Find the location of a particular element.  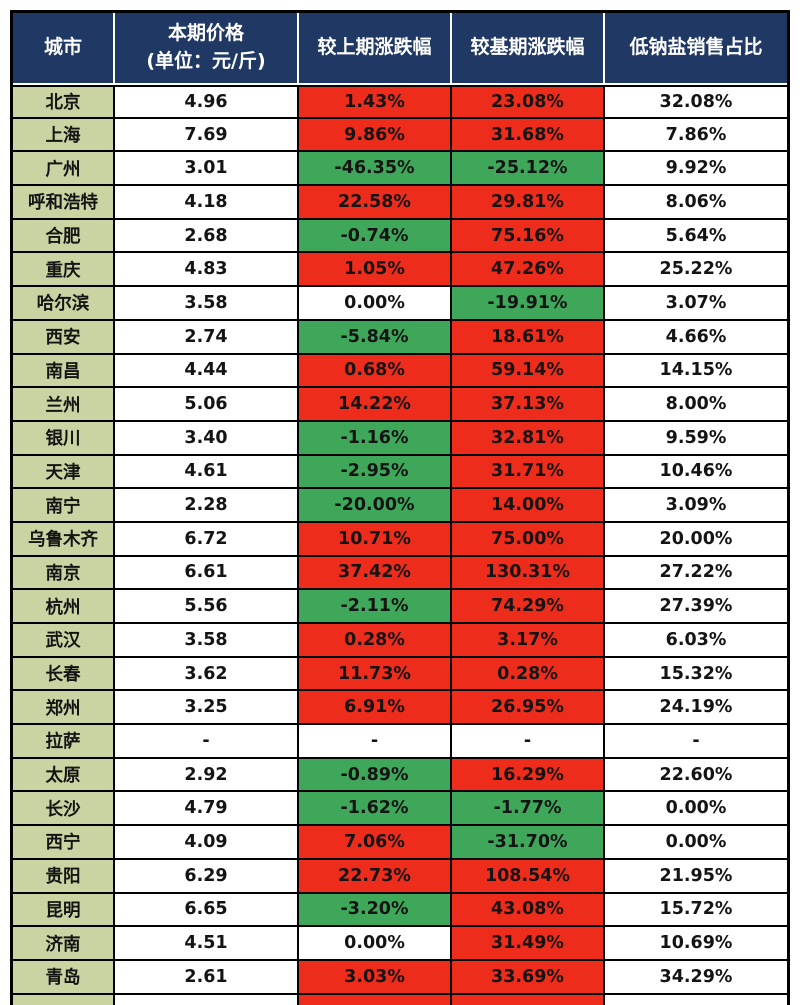

price-cell: 2.74 is located at coordinates (207, 337).